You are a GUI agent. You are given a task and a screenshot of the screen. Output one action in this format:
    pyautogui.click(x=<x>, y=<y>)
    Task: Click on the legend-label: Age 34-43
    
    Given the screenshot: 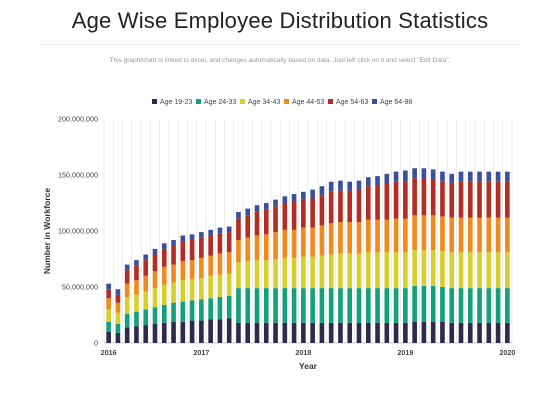 What is the action you would take?
    pyautogui.click(x=264, y=102)
    